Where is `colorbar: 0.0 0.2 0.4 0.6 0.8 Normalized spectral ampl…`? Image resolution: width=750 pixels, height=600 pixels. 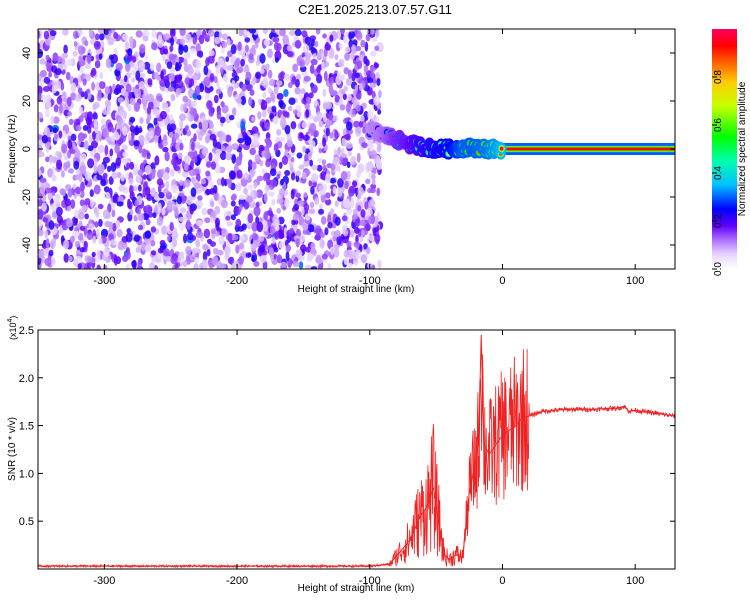
colorbar: 0.0 0.2 0.4 0.6 0.8 Normalized spectral ampl… is located at coordinates (730, 152).